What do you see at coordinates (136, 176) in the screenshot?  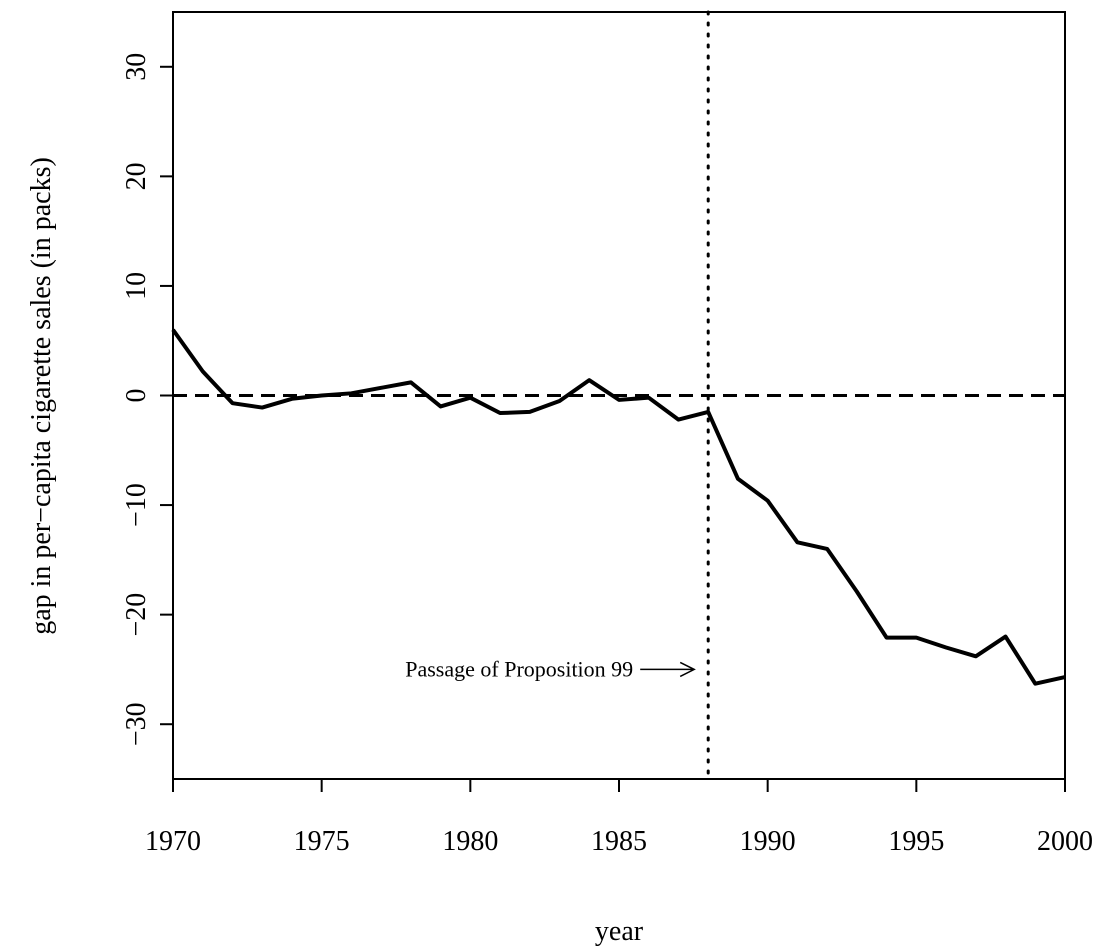 I see `y-tick-label: 20` at bounding box center [136, 176].